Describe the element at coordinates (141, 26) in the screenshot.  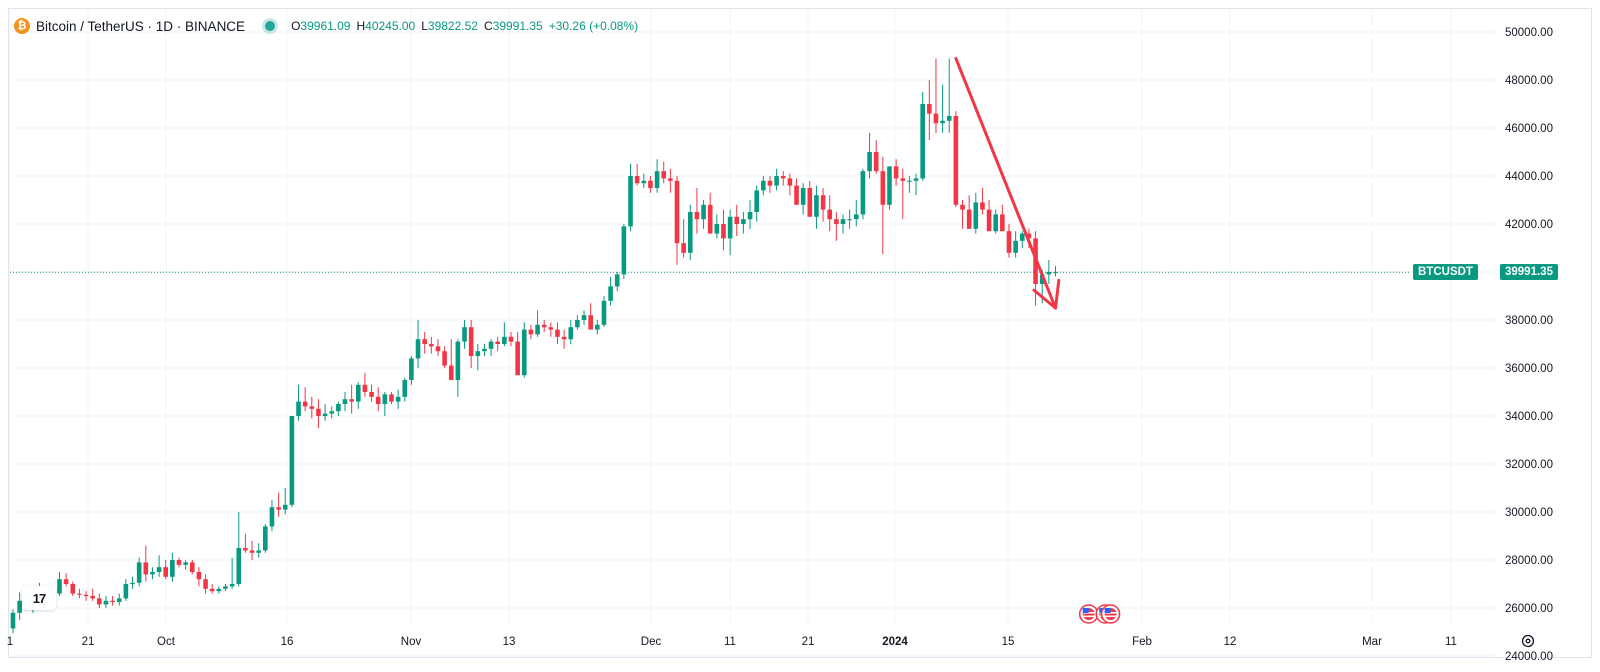
I see `symbol-title: Bitcoin / TetherUS · 1D · BINANCE` at that location.